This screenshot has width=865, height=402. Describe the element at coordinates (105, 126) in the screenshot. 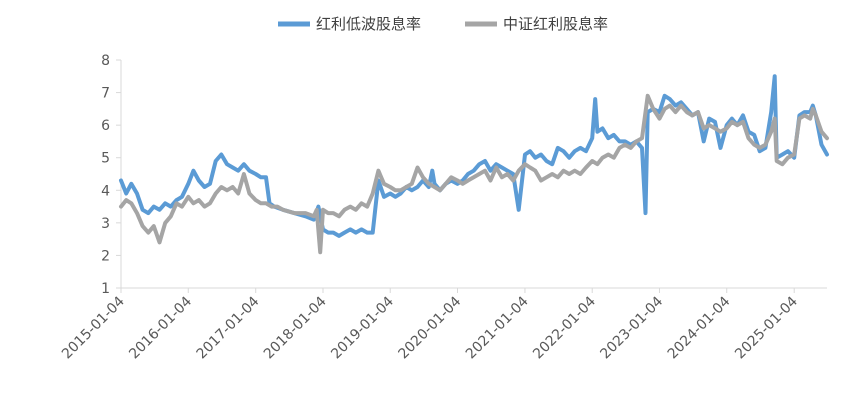

I see `y-tick-label: 6` at that location.